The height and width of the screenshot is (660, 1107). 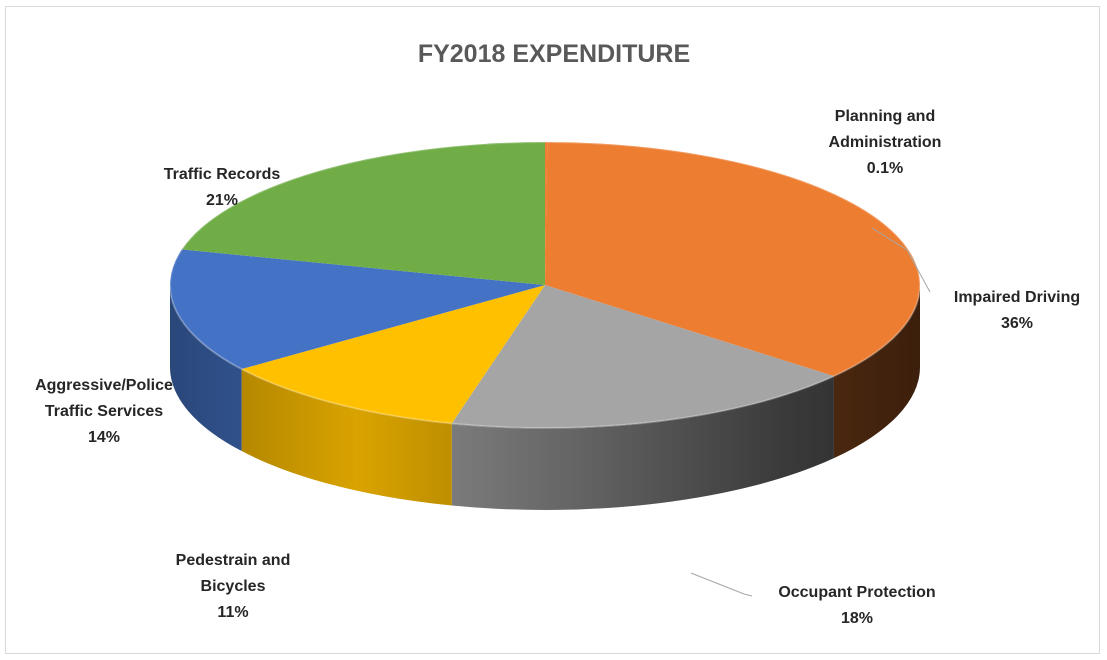 What do you see at coordinates (885, 116) in the screenshot?
I see `slice-name-label: Planning and` at bounding box center [885, 116].